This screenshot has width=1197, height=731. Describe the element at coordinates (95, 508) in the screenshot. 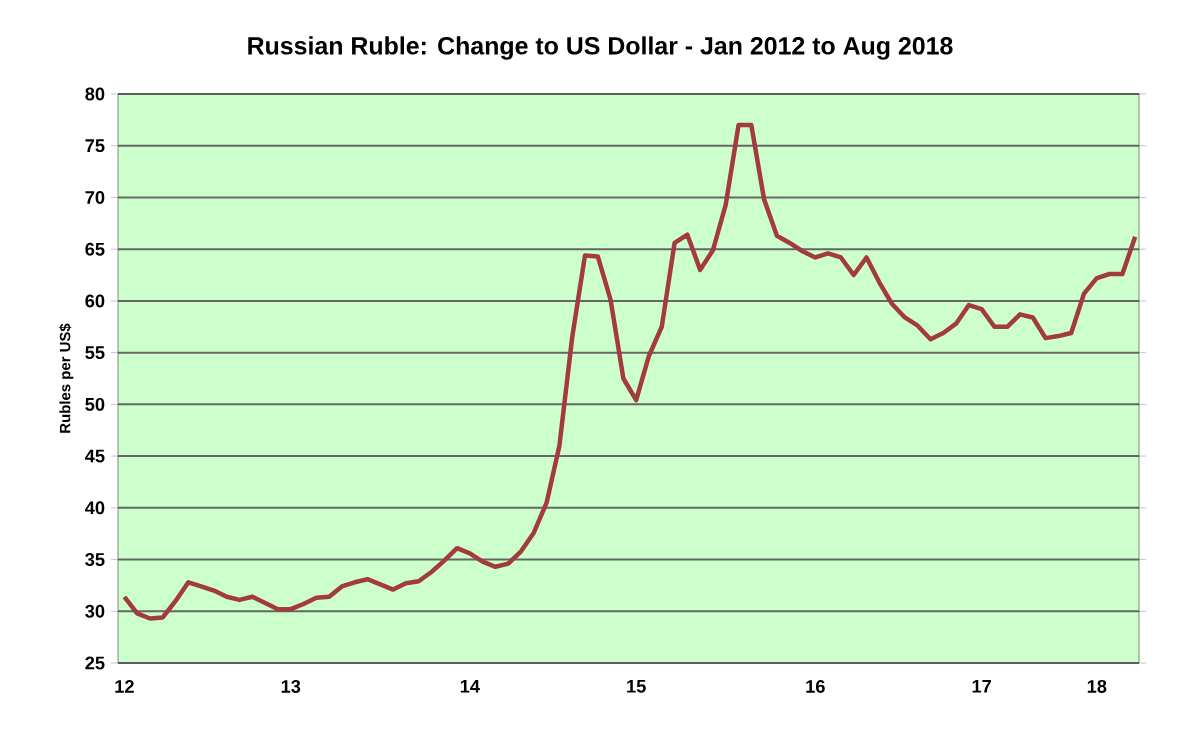

I see `y-tick-label: 40` at that location.